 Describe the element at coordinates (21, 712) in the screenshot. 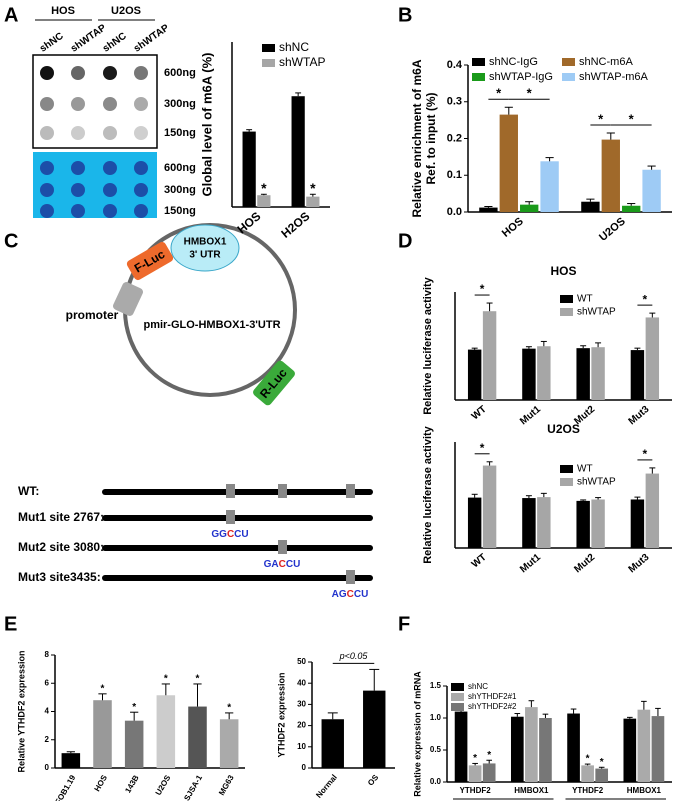

I see `y-axis-label: Relative YTHDF2 expression` at that location.